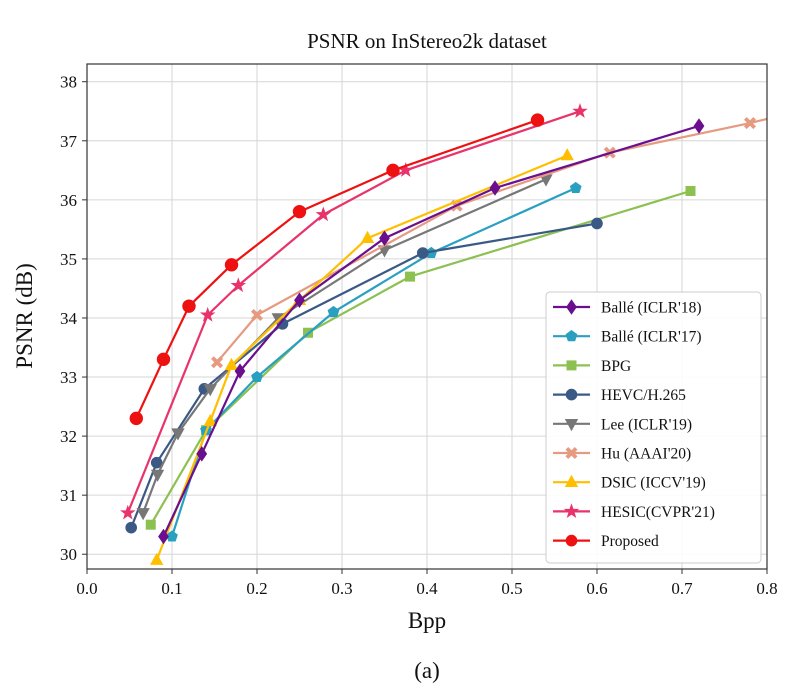 This screenshot has width=794, height=691. I want to click on legend-item: Hu (AAAI'20), so click(622, 454).